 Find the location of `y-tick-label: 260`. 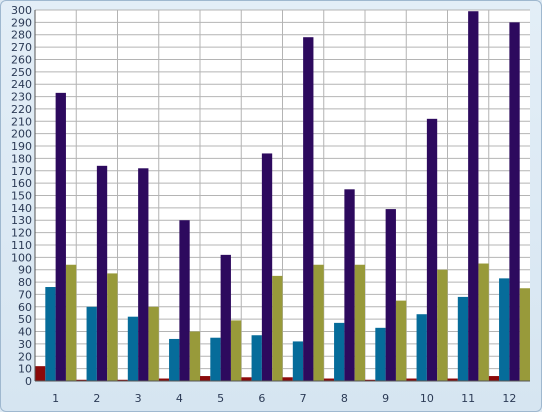

y-tick-label: 260 is located at coordinates (21, 59).